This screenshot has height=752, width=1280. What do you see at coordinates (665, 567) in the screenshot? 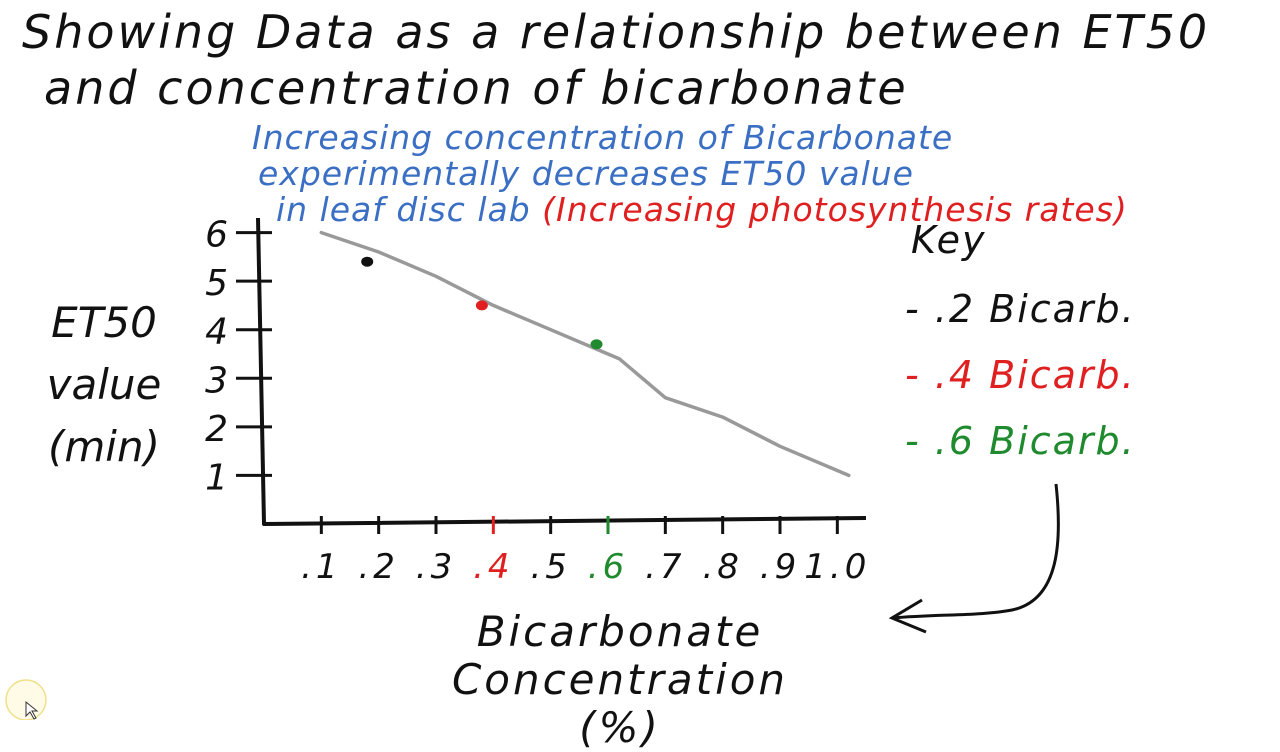
I see `x-tick-label: .7` at bounding box center [665, 567].